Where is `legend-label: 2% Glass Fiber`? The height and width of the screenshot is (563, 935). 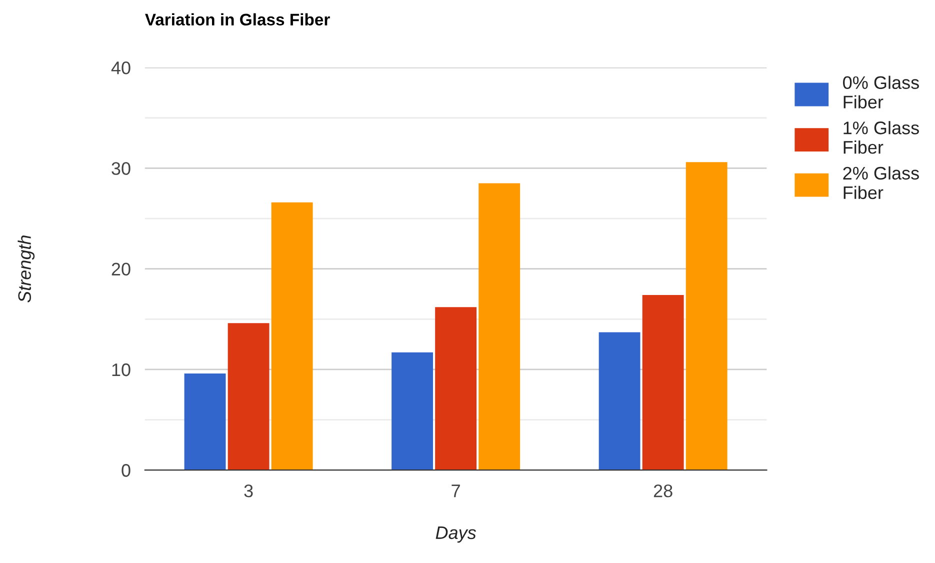 legend-label: 2% Glass Fiber is located at coordinates (881, 183).